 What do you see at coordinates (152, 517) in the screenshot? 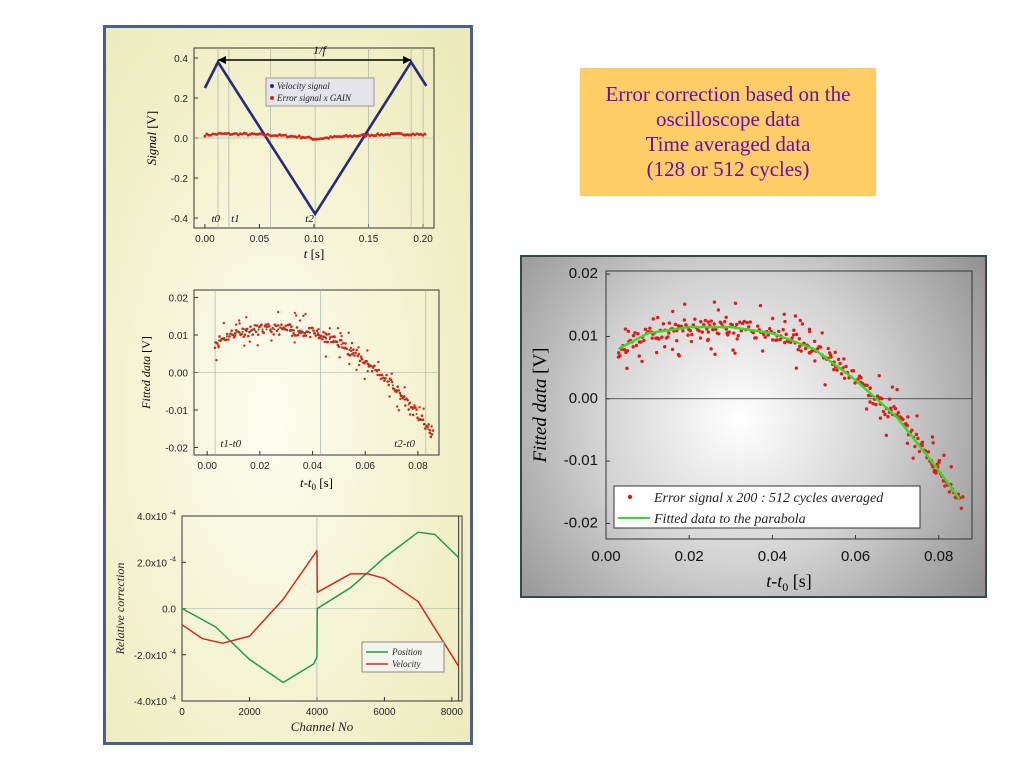
I see `y-tick-label: 4.0x10` at bounding box center [152, 517].